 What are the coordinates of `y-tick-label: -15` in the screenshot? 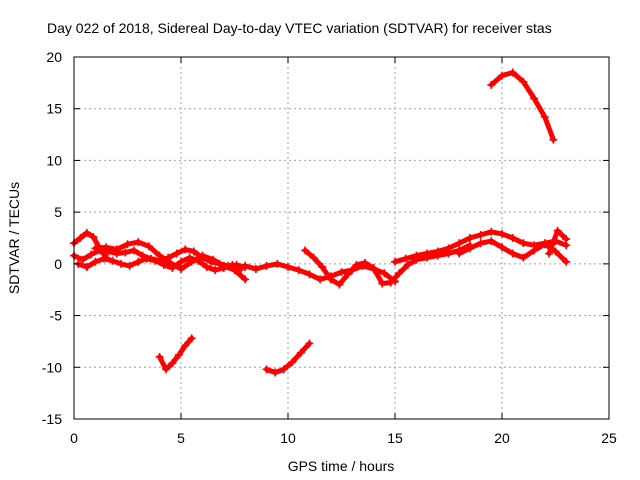 It's located at (52, 419).